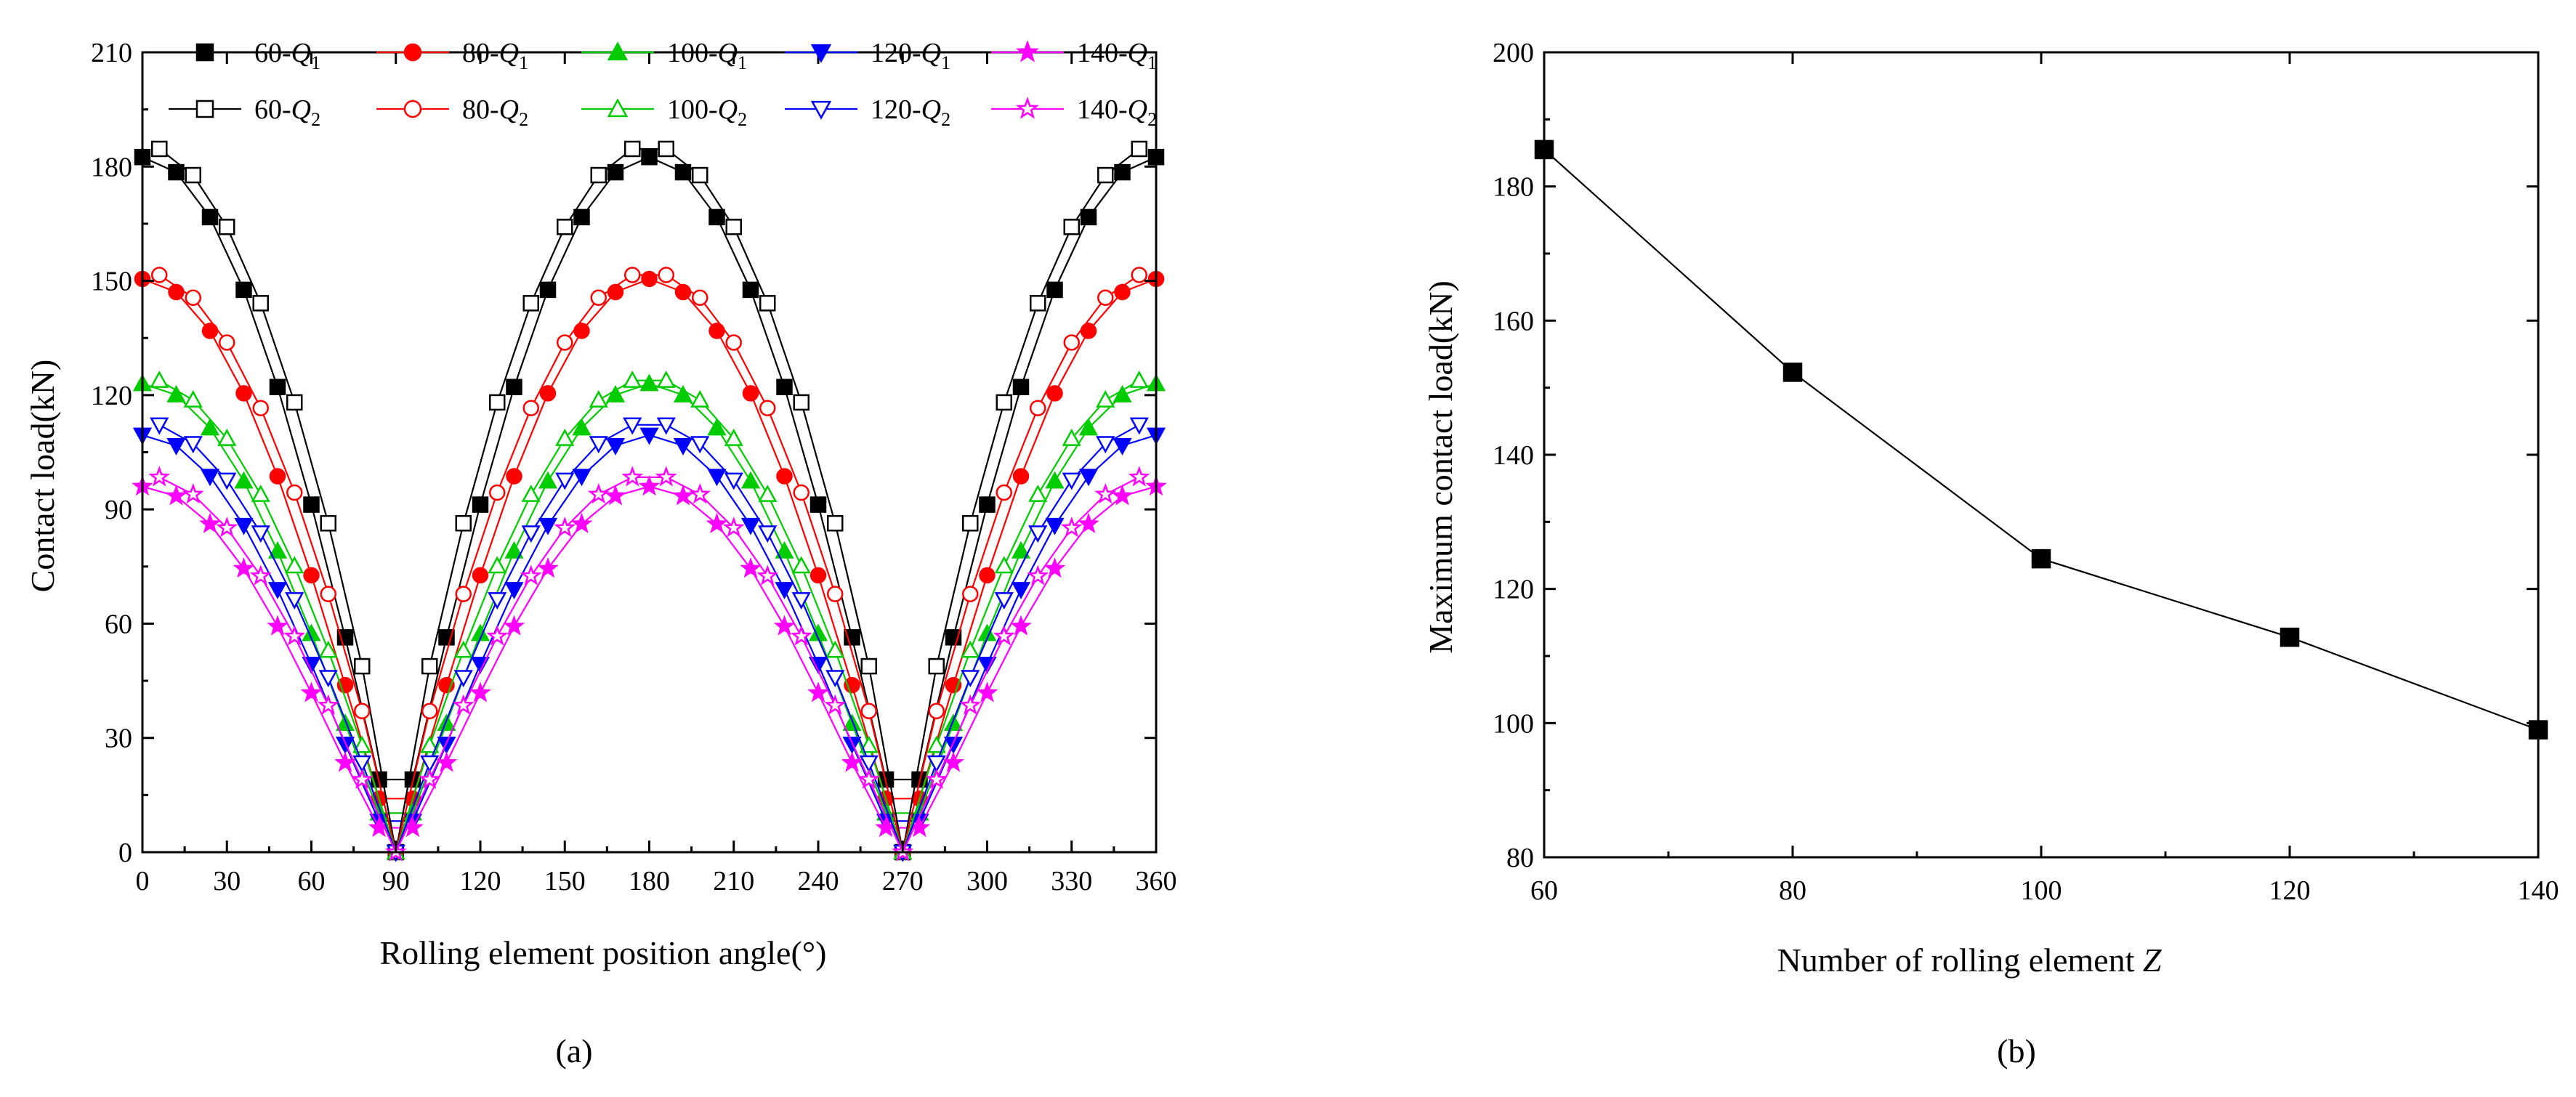  Describe the element at coordinates (1970, 960) in the screenshot. I see `x-axis-title: Number of rolling element Z` at that location.